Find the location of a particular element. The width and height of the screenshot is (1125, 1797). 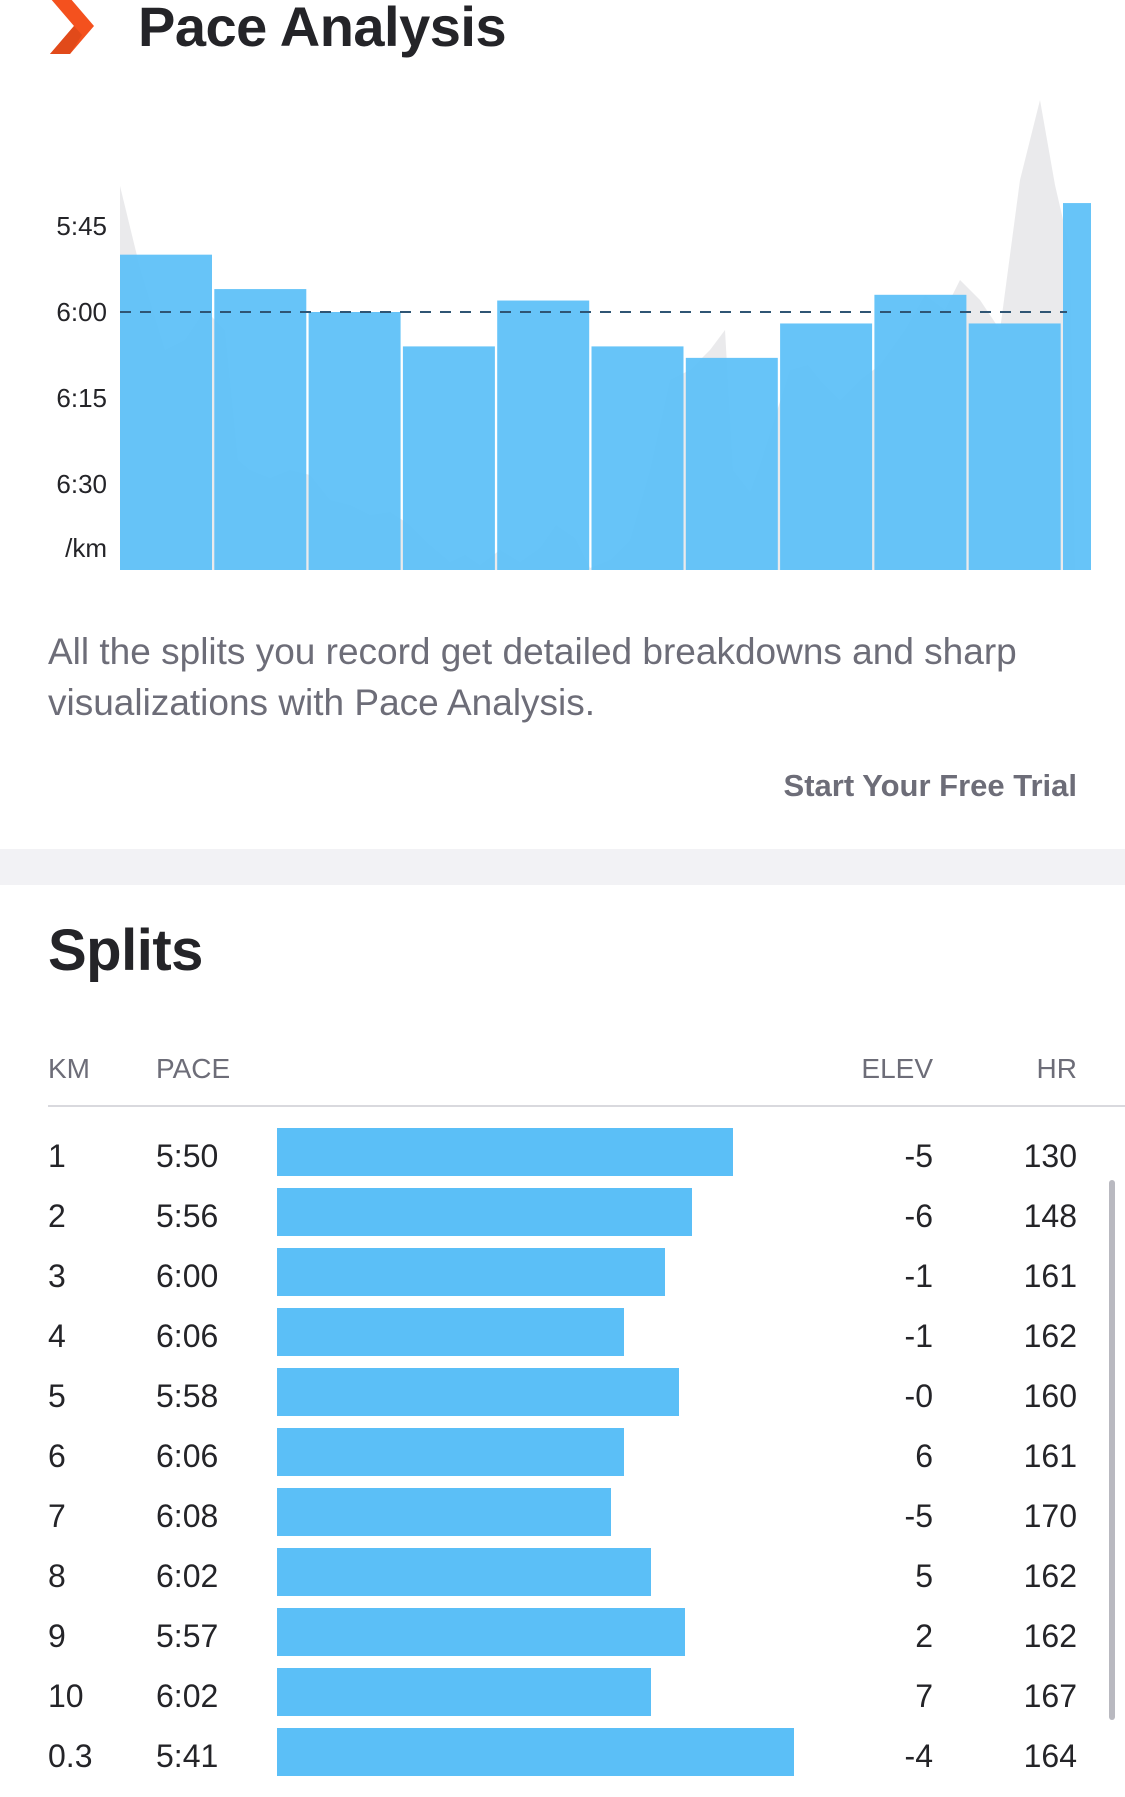

pace-analysis-header: Pace Analysis is located at coordinates (277, 33).